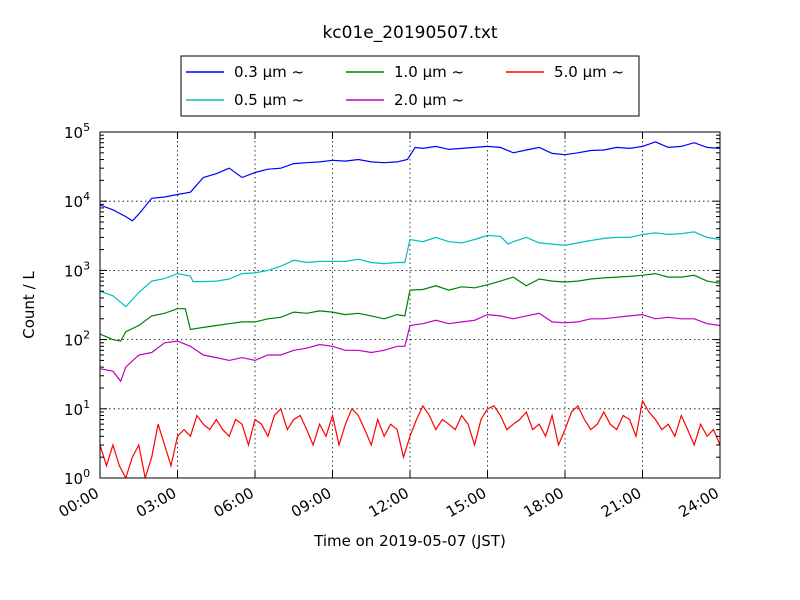 The image size is (800, 600). I want to click on y-tick-label: 10⁵, so click(77, 131).